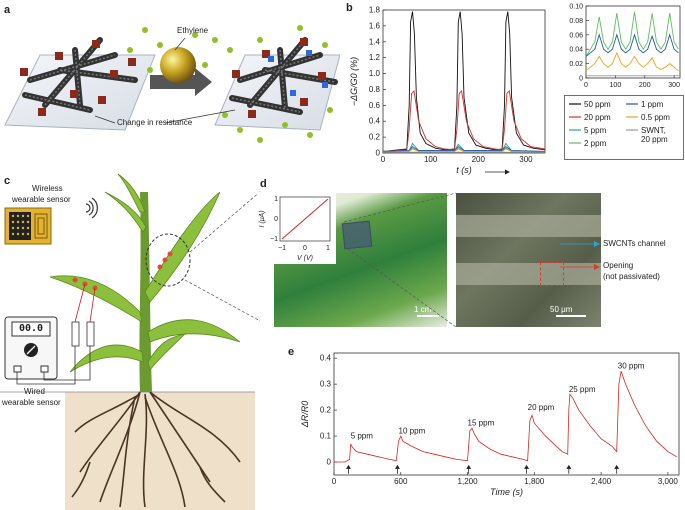 The height and width of the screenshot is (510, 685). I want to click on roots, so click(156, 449).